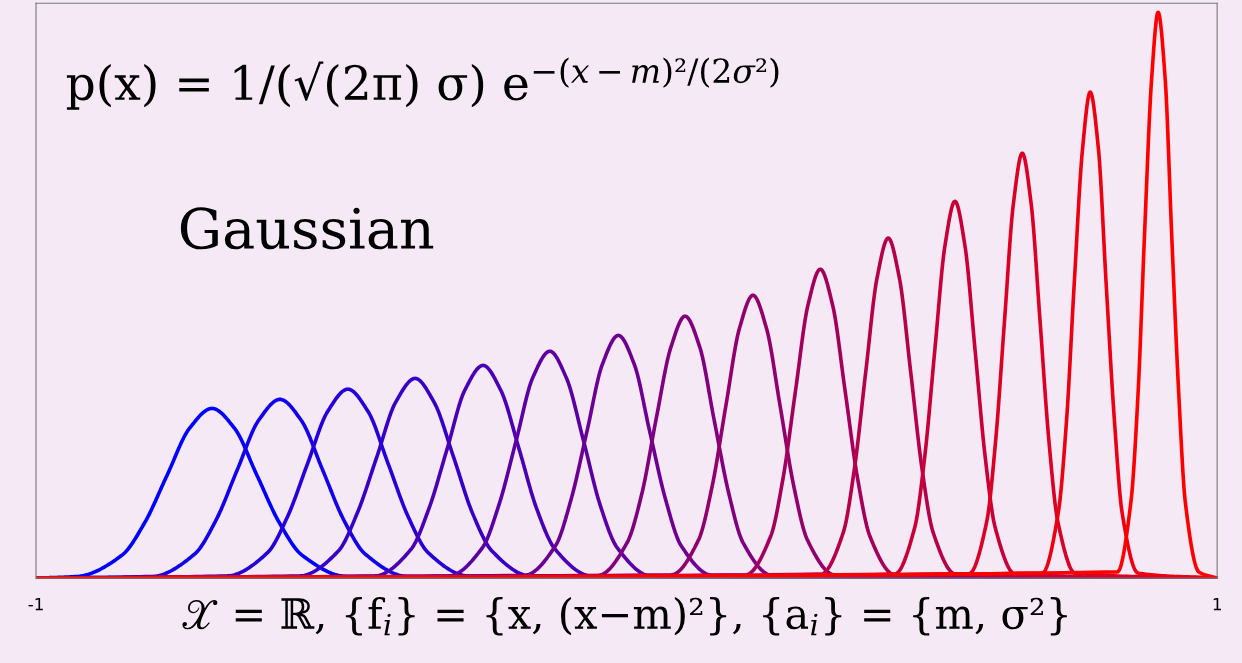 The width and height of the screenshot is (1242, 663). Describe the element at coordinates (422, 83) in the screenshot. I see `annotation: p(x) = 1/(√(2π) σ) e$^{−(x−m)²/(2σ²)}$` at that location.